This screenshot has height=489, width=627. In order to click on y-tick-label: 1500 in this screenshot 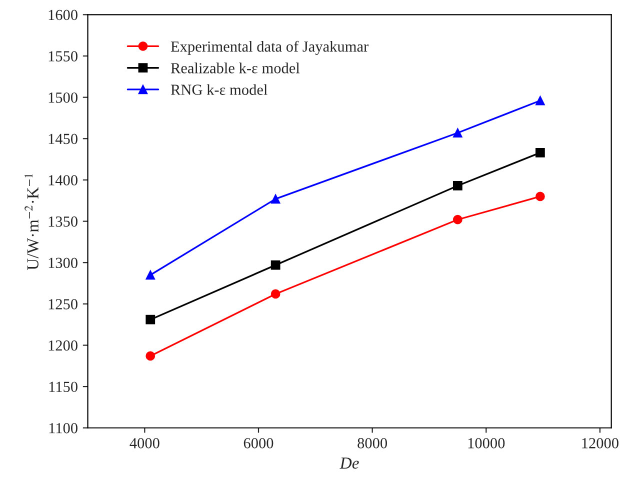, I will do `click(63, 97)`.